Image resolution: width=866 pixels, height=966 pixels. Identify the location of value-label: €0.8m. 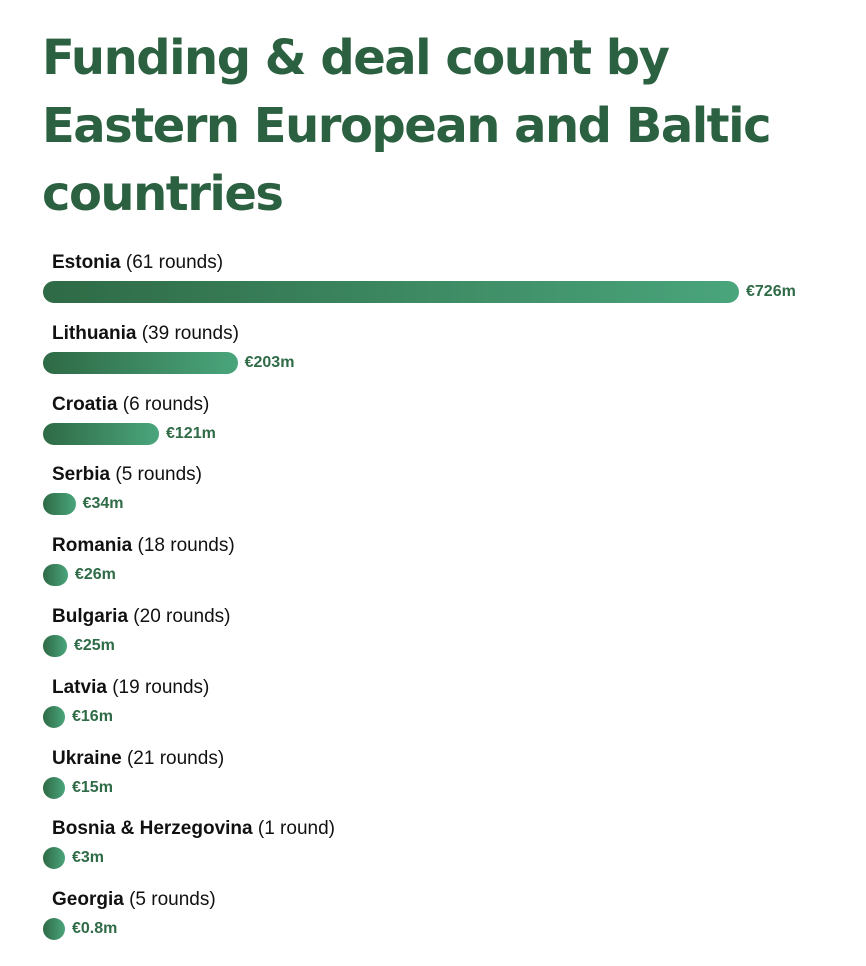
(95, 929).